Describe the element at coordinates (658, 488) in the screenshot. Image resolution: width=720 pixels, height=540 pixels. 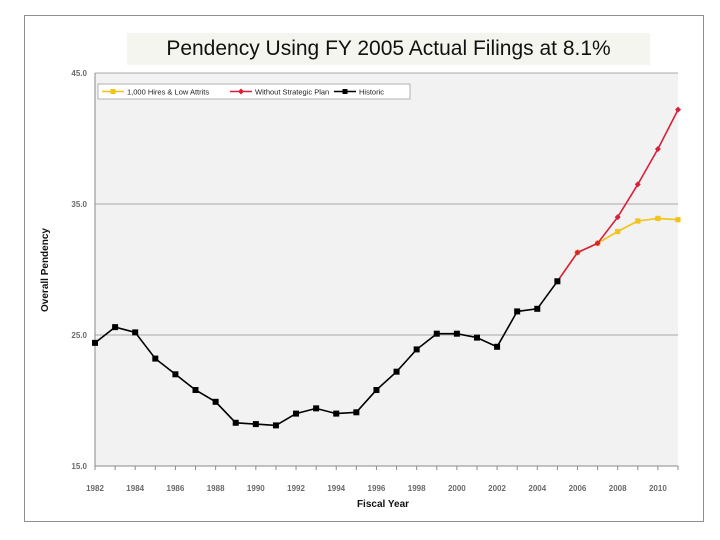
I see `x-tick-label: 2010` at that location.